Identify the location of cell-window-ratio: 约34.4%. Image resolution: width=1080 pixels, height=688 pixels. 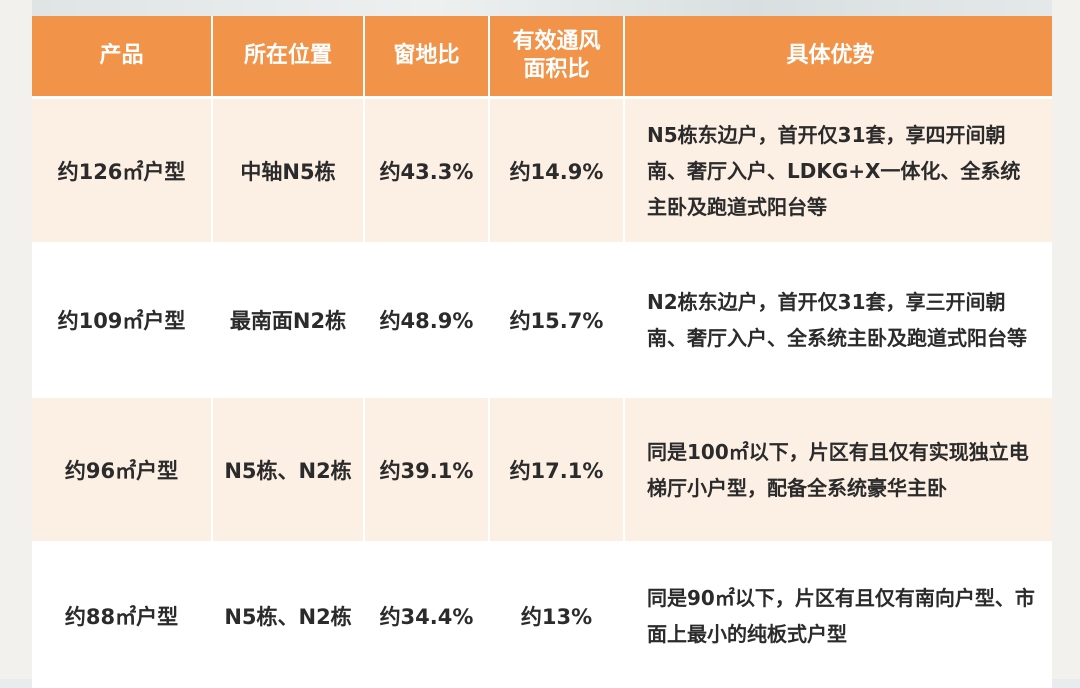
(427, 616).